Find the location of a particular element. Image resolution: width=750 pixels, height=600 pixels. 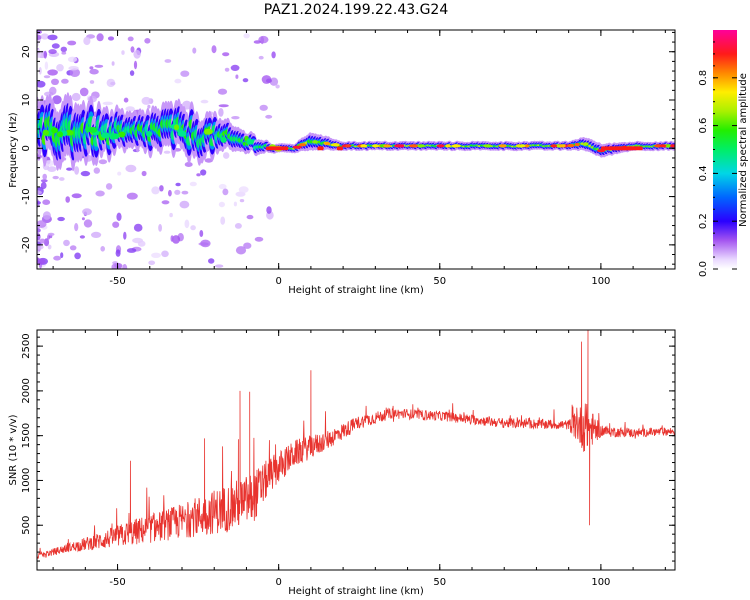

snr-xtick-label: 0 is located at coordinates (278, 582).